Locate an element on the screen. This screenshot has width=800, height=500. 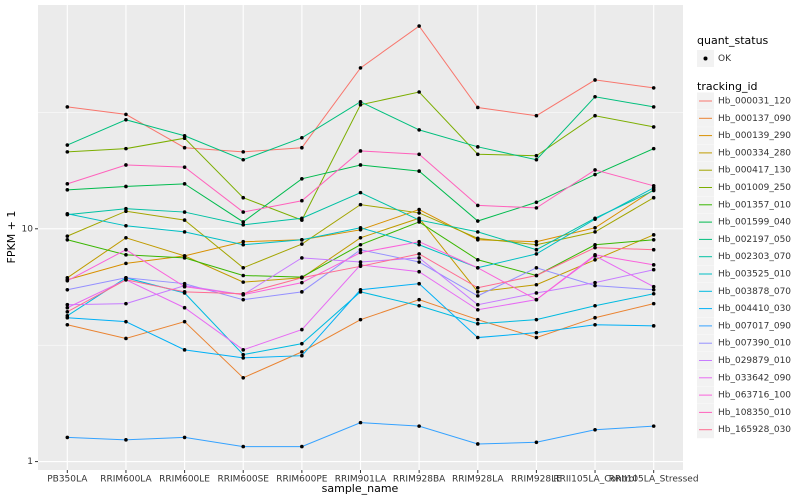
x-tick-label: PB350LA is located at coordinates (67, 480).